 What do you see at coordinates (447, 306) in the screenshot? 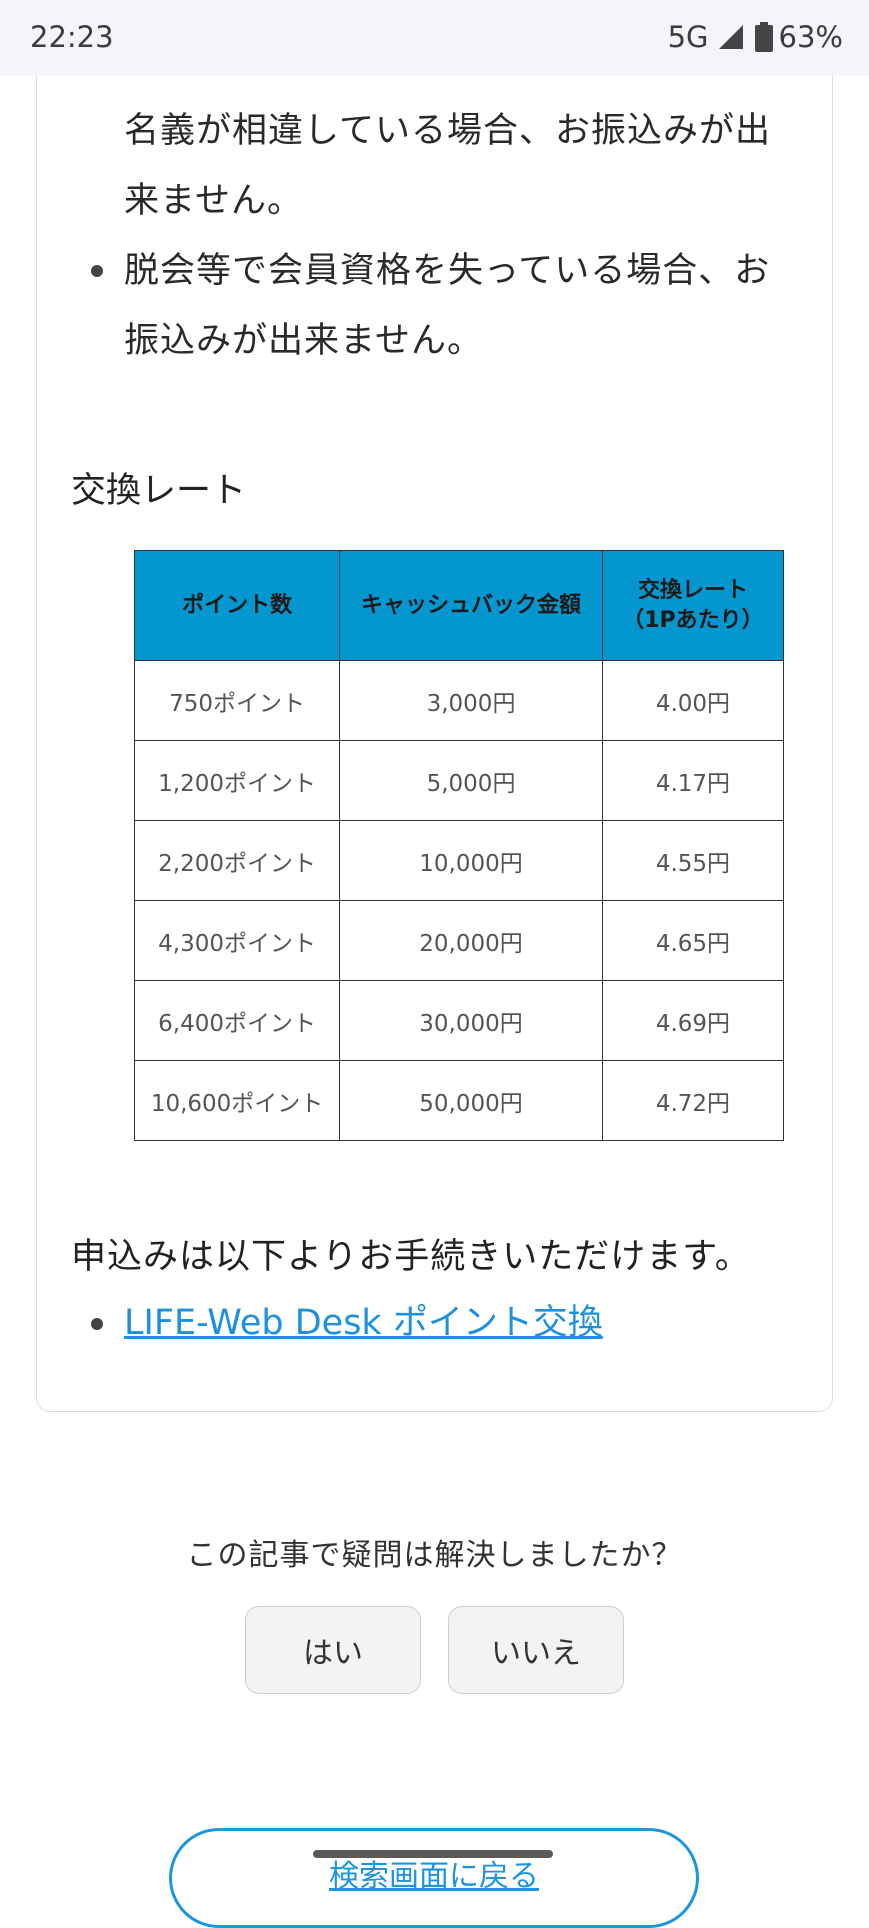
I see `bullet-text: 脱会等で会員資格を失っている場合、お振込みが出来ません。` at bounding box center [447, 306].